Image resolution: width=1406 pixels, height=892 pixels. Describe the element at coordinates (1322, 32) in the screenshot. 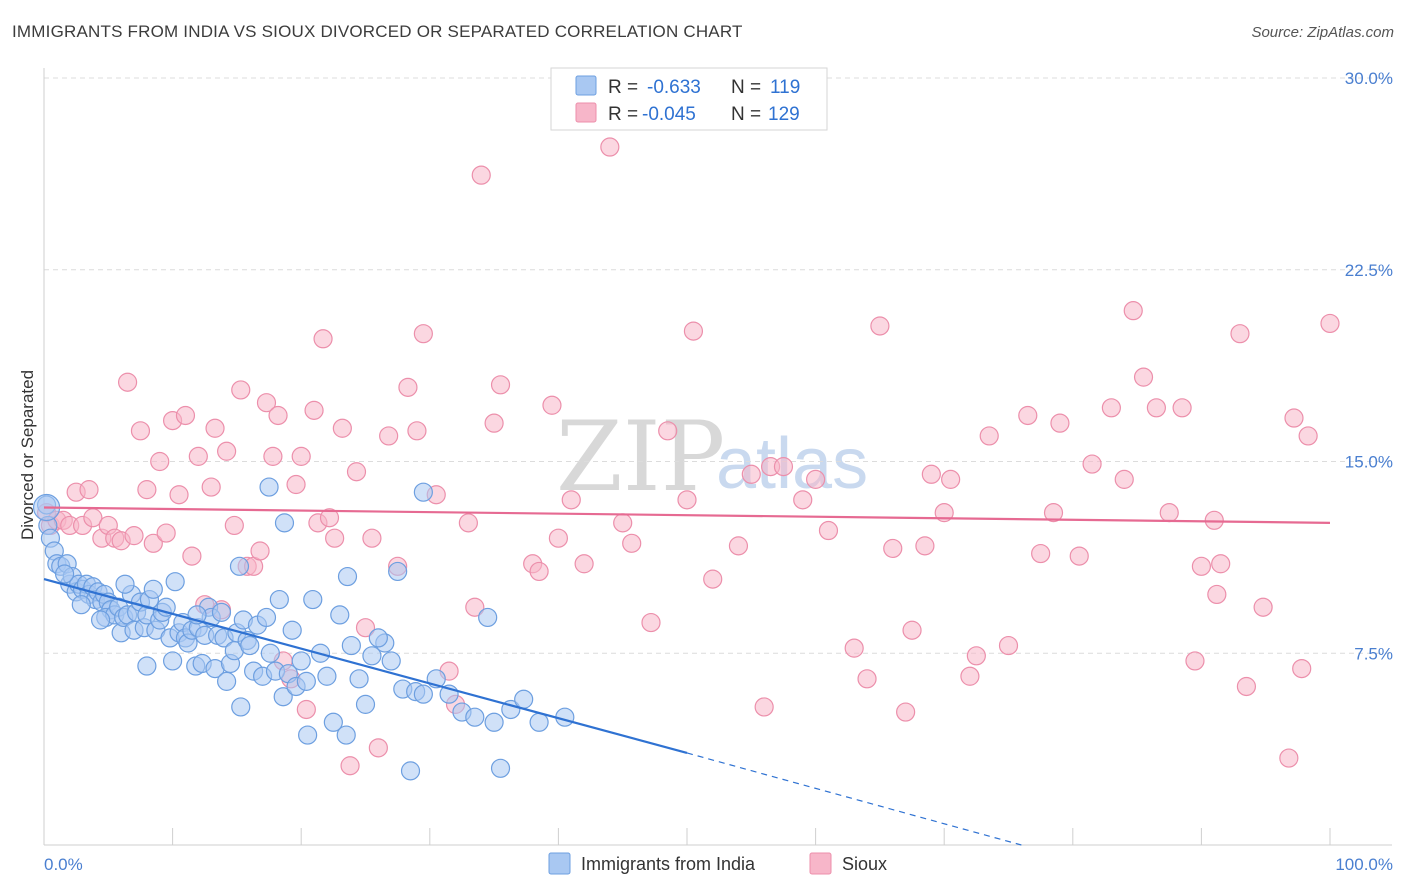

I see `source-label: Source: ZipAtlas.com` at that location.